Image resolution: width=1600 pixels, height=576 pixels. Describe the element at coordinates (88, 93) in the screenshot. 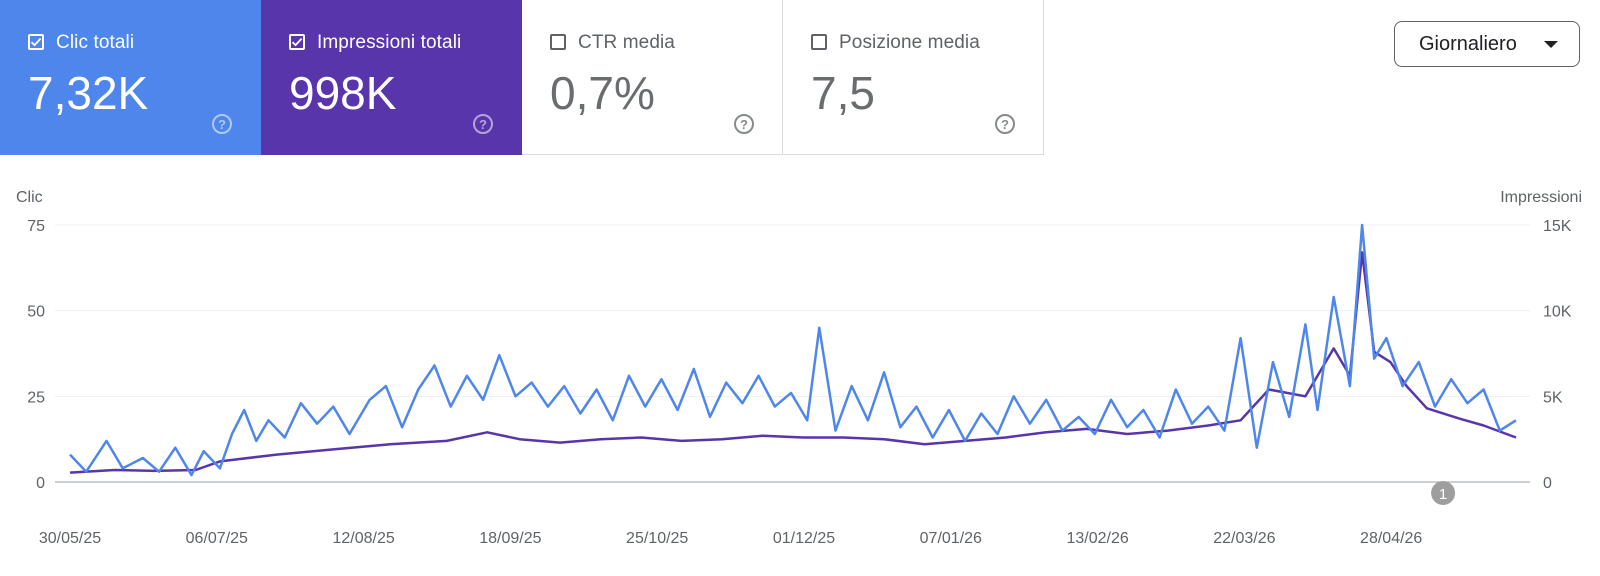

I see `card-value: 7,32K` at that location.